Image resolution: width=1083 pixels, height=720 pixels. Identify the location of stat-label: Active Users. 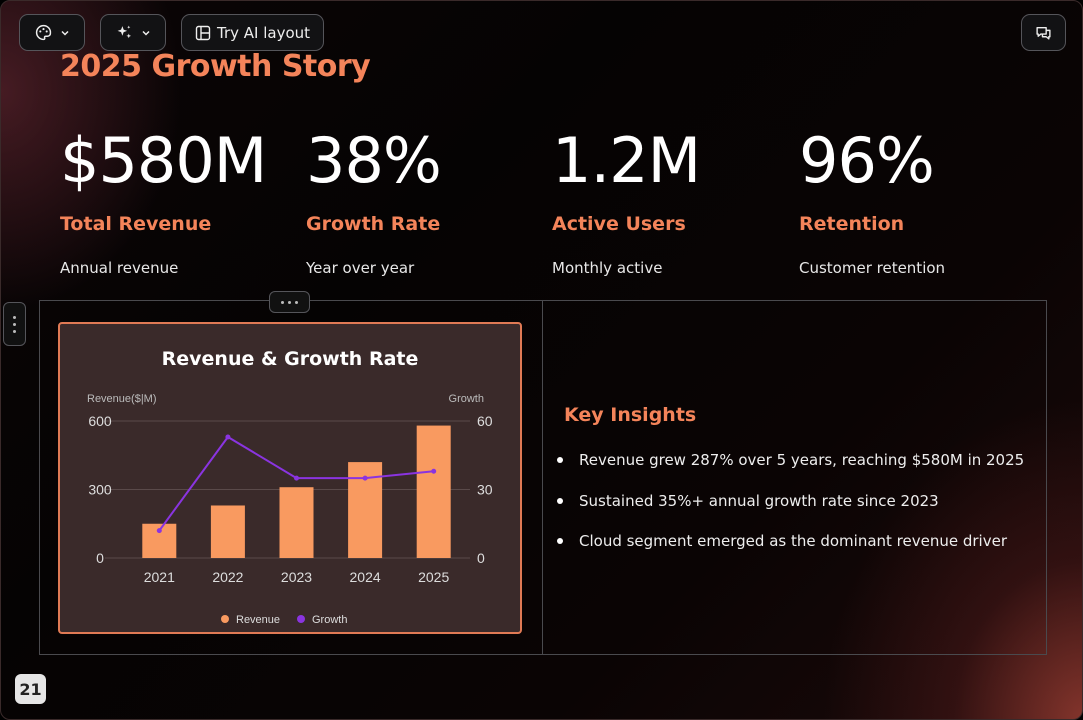
(619, 224).